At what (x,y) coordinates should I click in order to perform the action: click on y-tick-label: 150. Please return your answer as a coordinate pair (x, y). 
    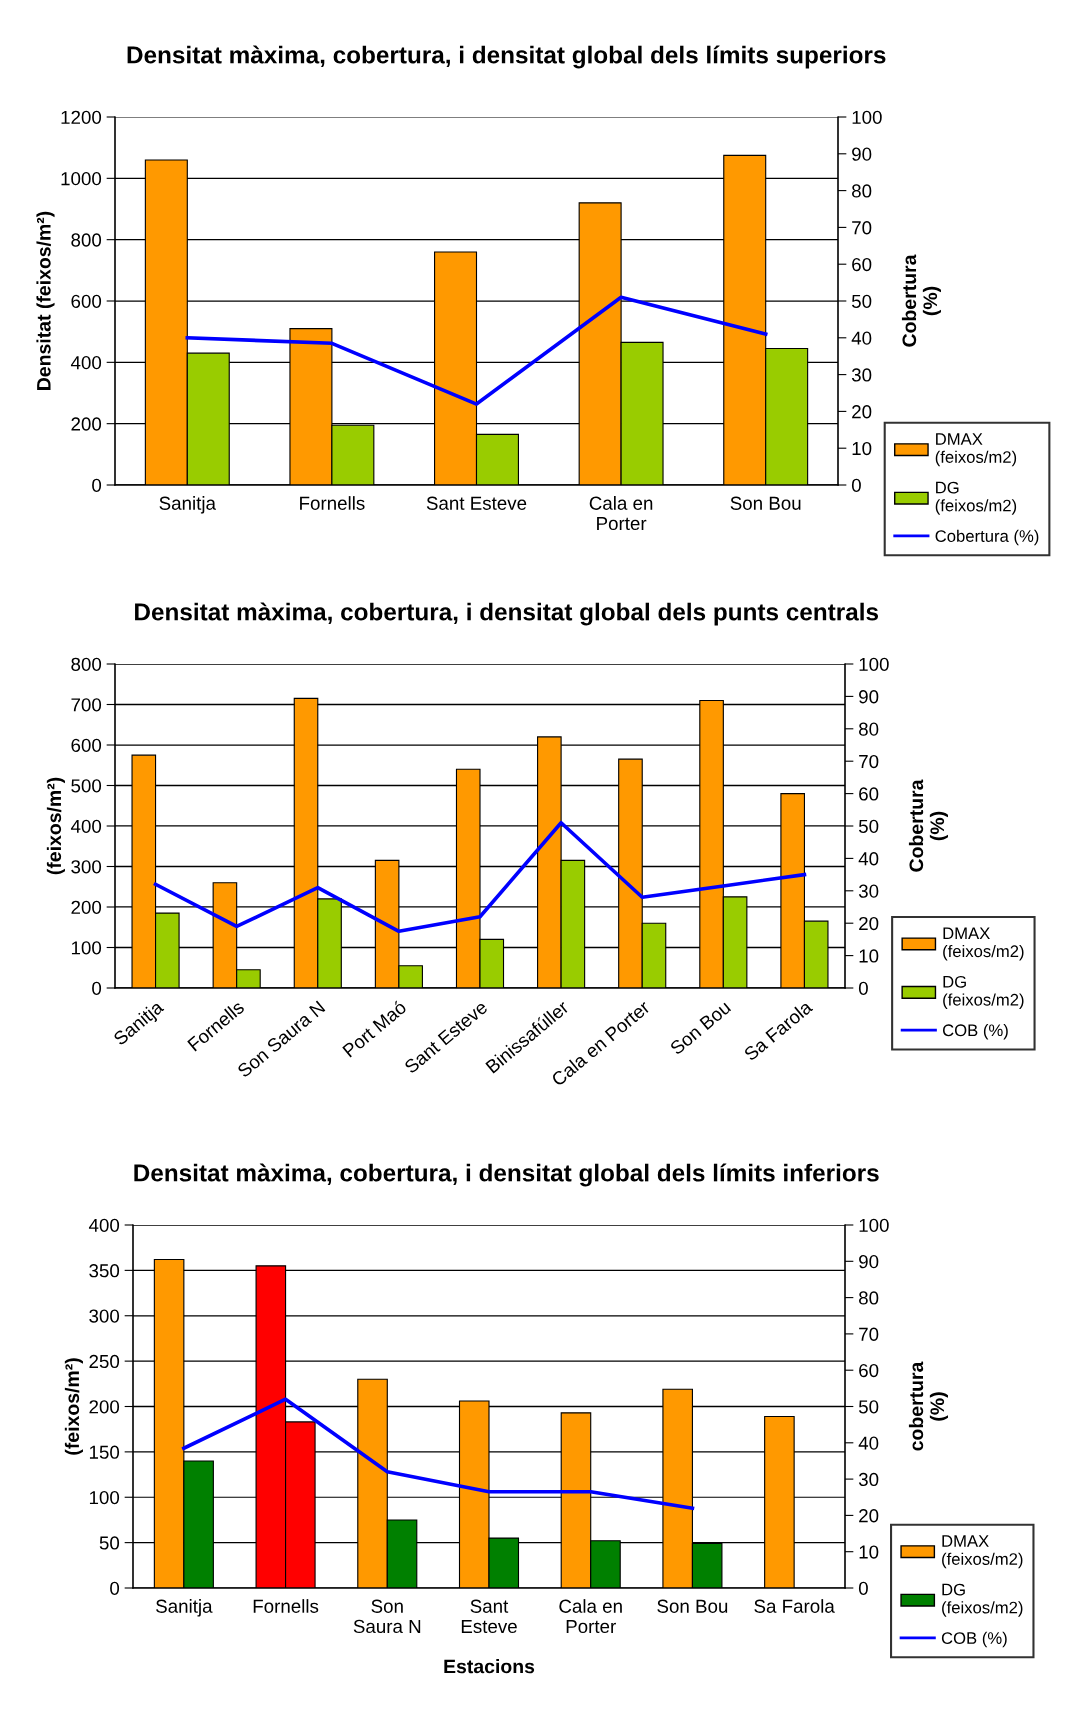
    Looking at the image, I should click on (104, 1452).